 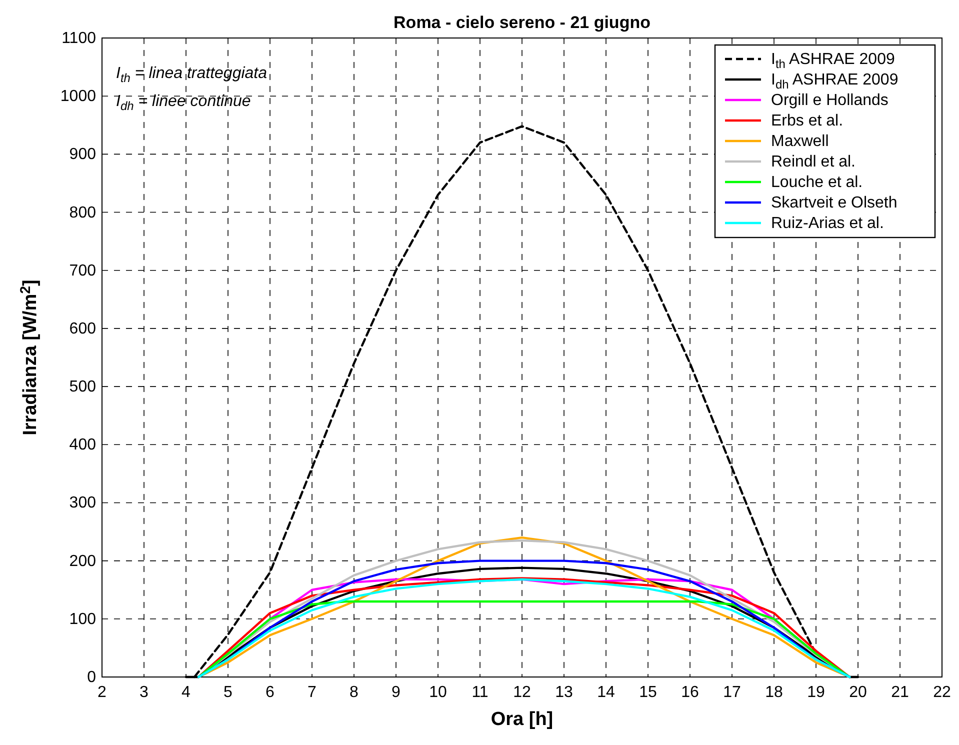 I want to click on y-tick-label: 800, so click(x=82, y=213).